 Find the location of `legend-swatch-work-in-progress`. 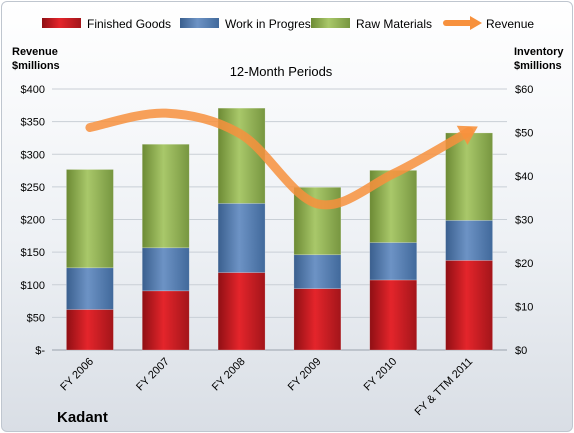

legend-swatch-work-in-progress is located at coordinates (199, 23).